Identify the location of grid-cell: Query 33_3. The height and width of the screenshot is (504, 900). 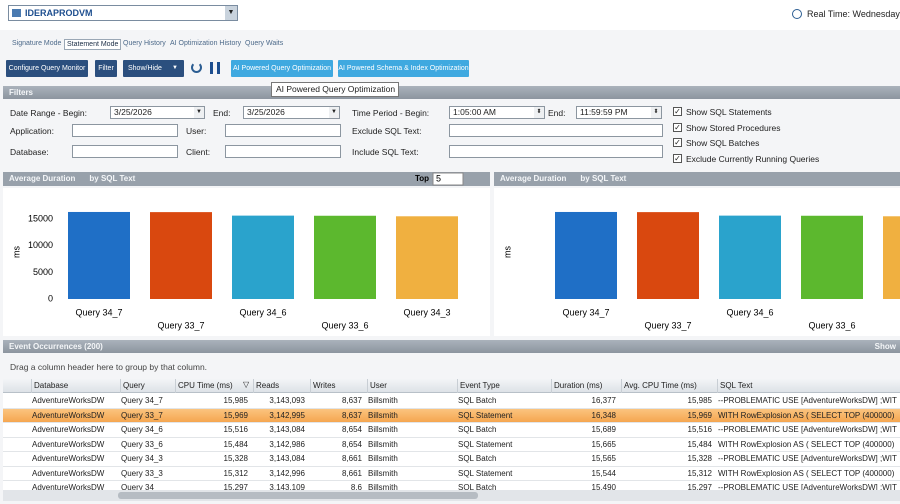
(142, 473).